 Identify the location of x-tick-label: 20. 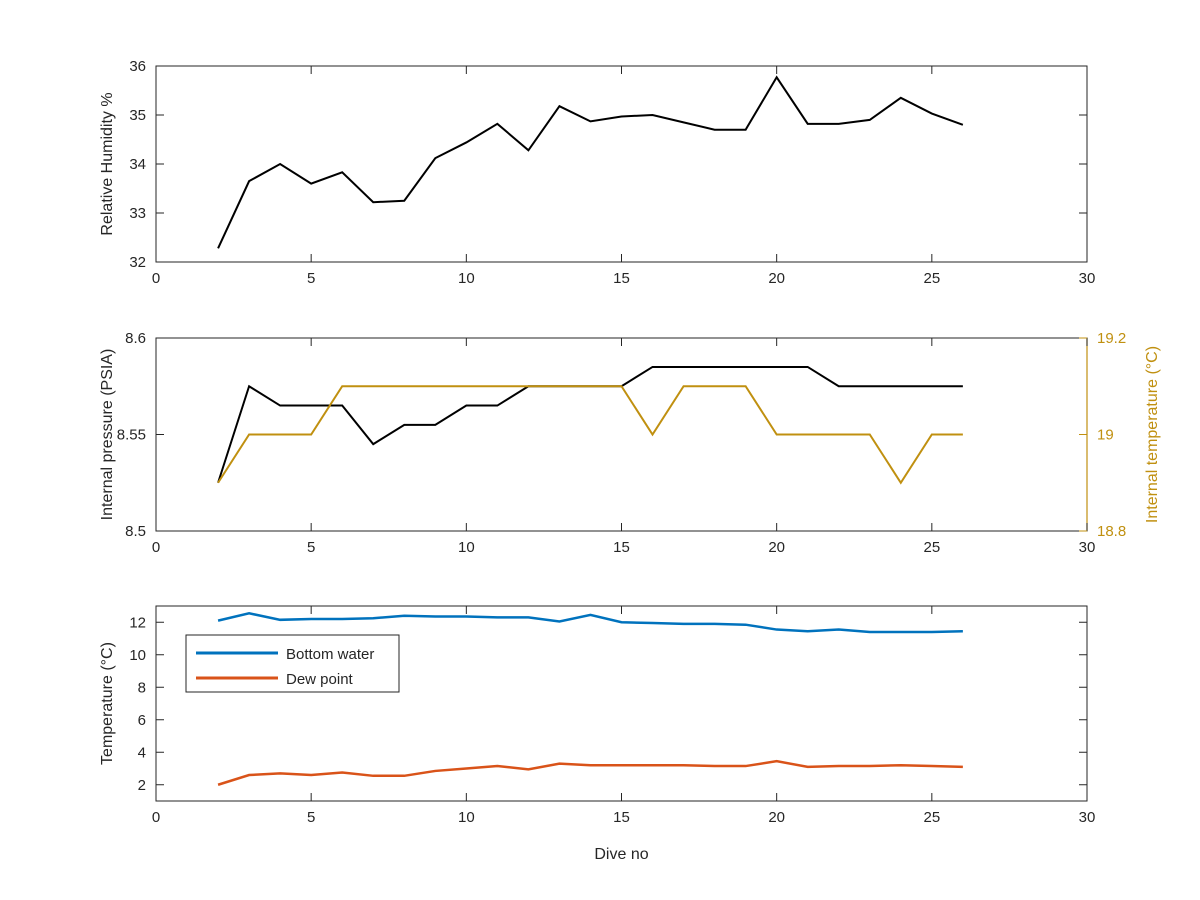
(776, 278).